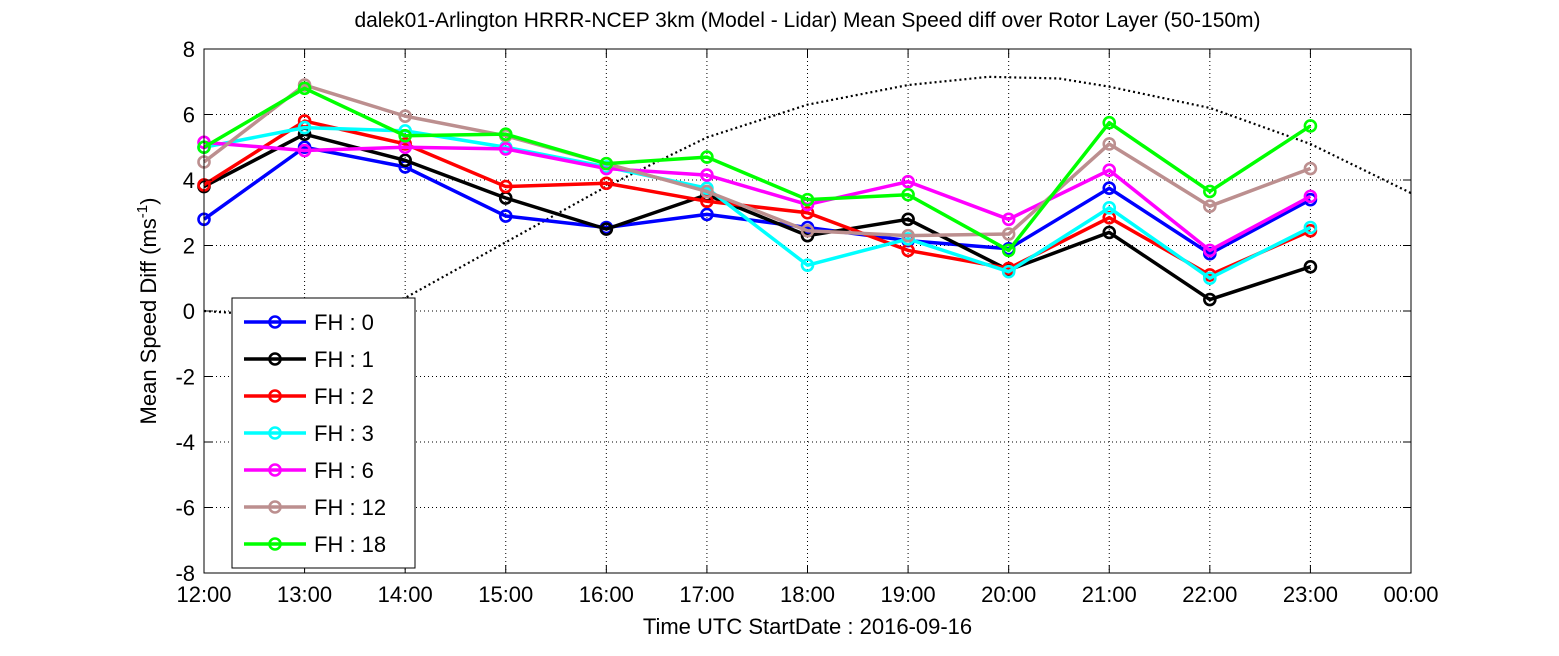 This screenshot has height=656, width=1559. Describe the element at coordinates (405, 594) in the screenshot. I see `x-tick-label: 14:00` at that location.